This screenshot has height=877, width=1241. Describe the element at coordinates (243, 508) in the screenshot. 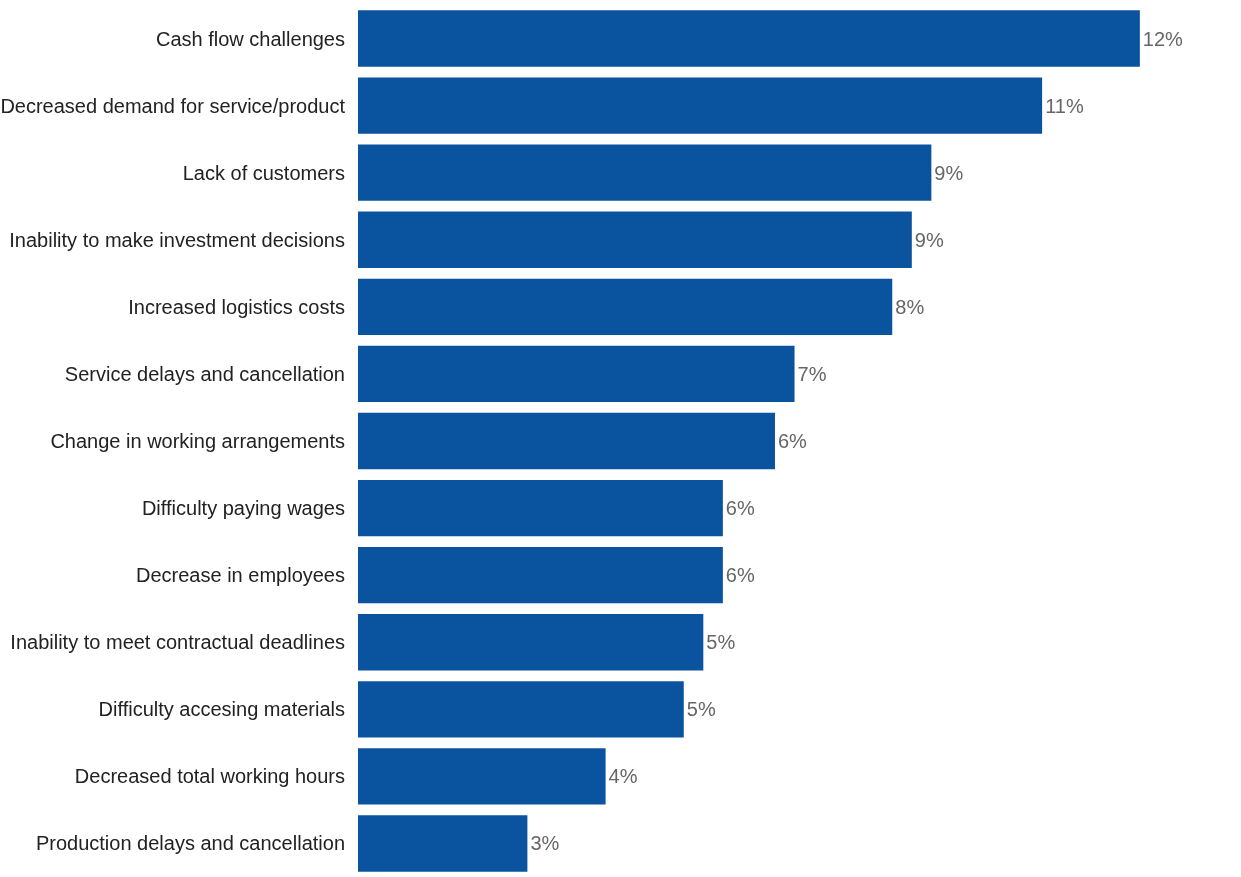

I see `y-tick-label: Difficulty paying wages` at that location.